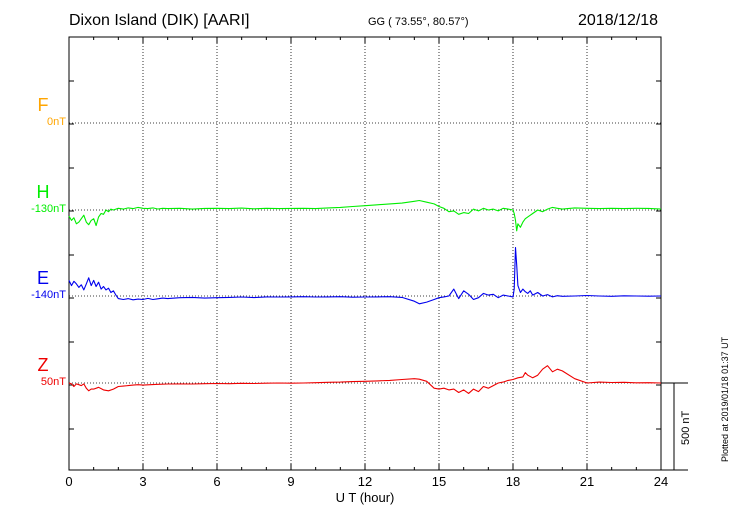 Image resolution: width=730 pixels, height=520 pixels. I want to click on trace-z, so click(365, 379).